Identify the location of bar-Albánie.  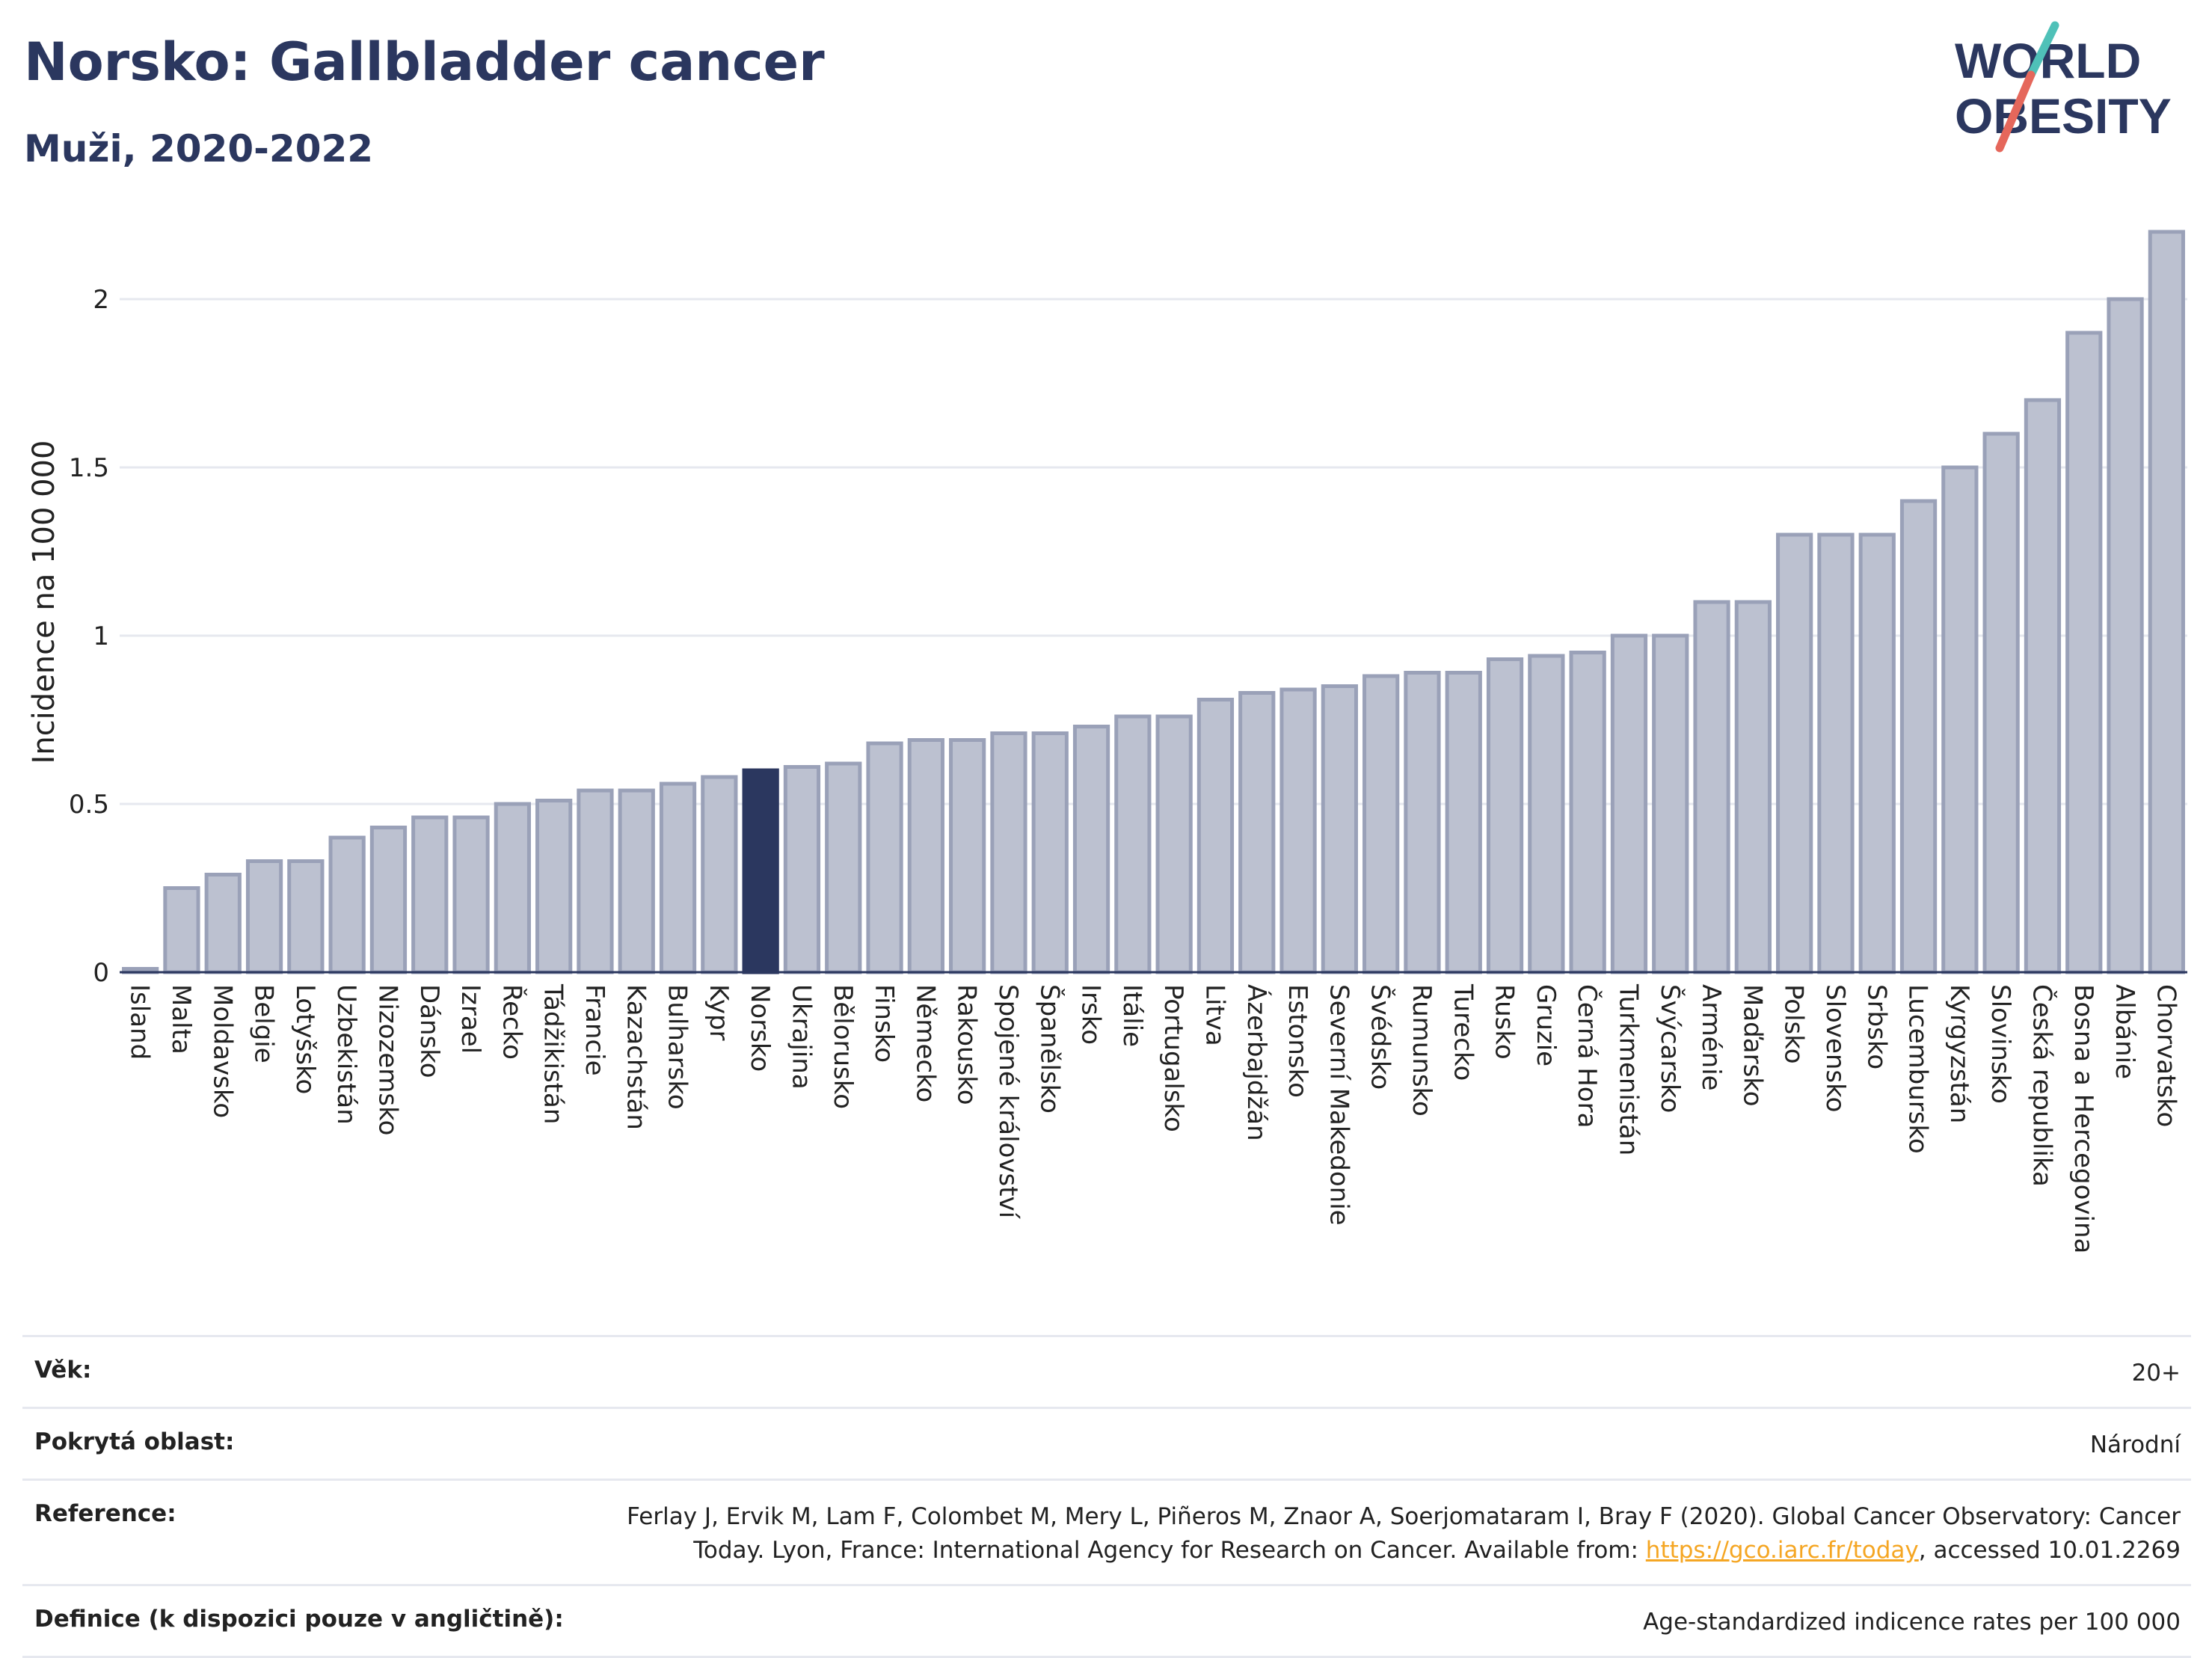
(2125, 635).